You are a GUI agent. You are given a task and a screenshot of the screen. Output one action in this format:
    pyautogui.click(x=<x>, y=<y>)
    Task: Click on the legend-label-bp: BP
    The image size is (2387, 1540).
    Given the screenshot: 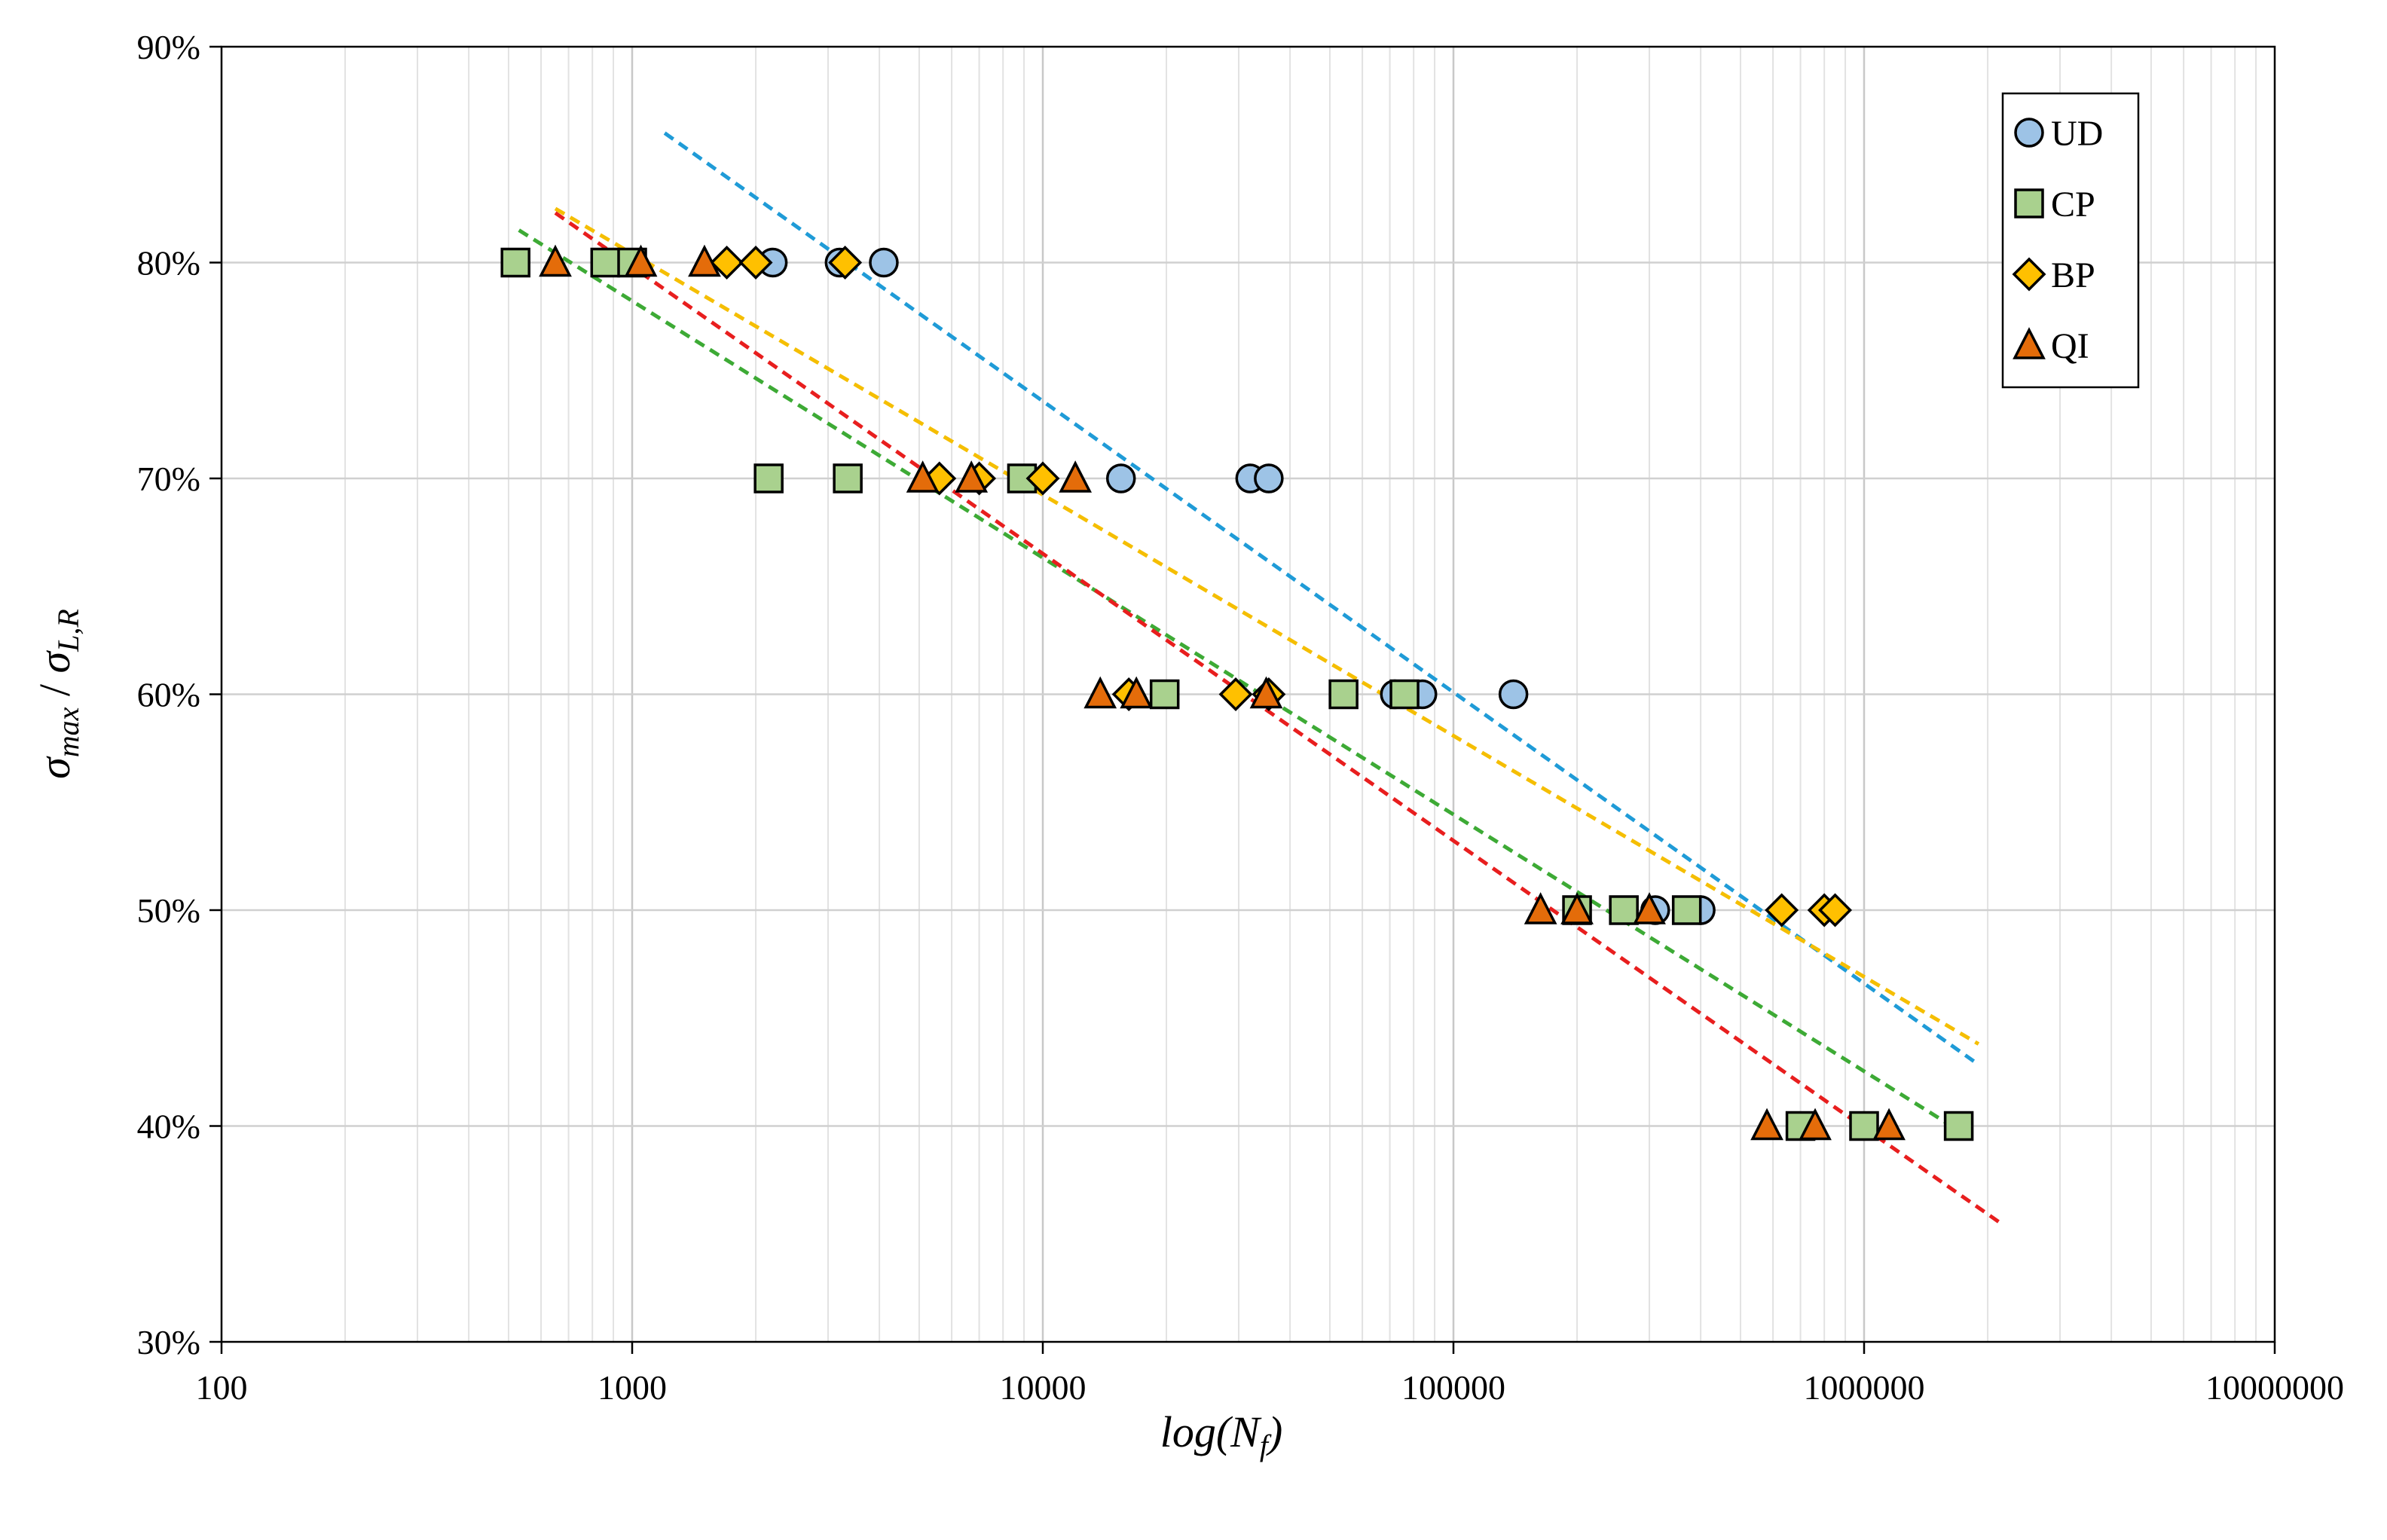 What is the action you would take?
    pyautogui.click(x=2073, y=275)
    